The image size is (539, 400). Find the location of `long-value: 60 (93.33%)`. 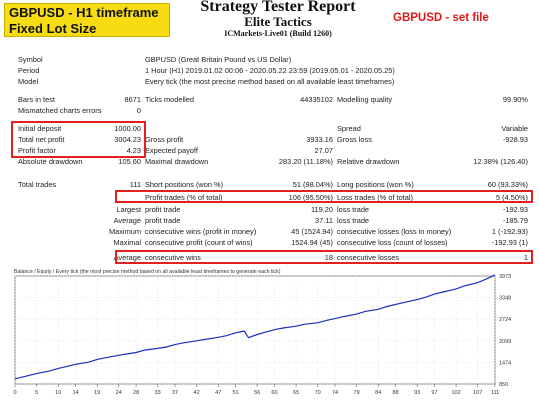

long-value: 60 (93.33%) is located at coordinates (507, 184).